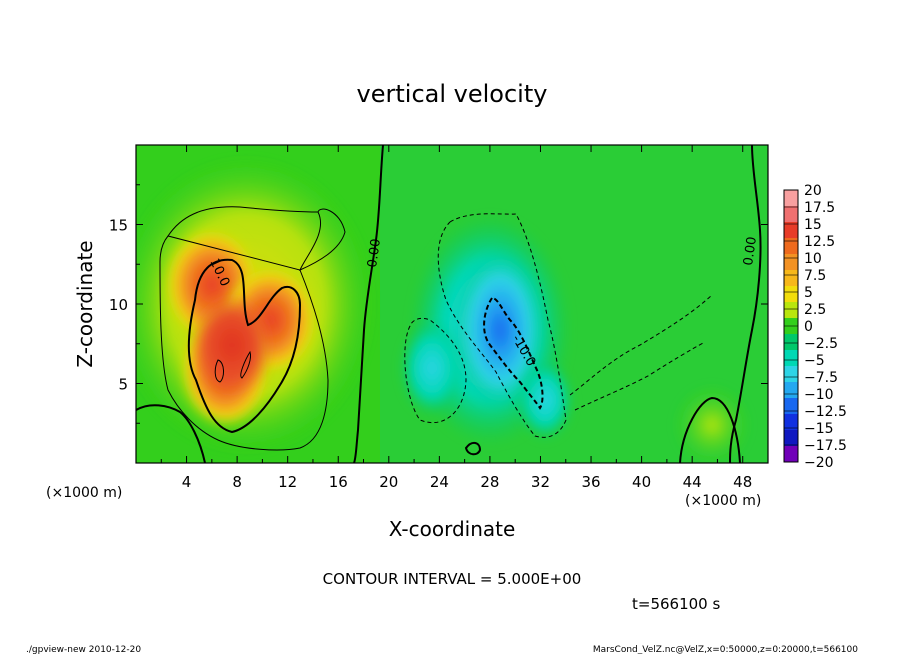  Describe the element at coordinates (219, 371) in the screenshot. I see `contour-15-a` at that location.